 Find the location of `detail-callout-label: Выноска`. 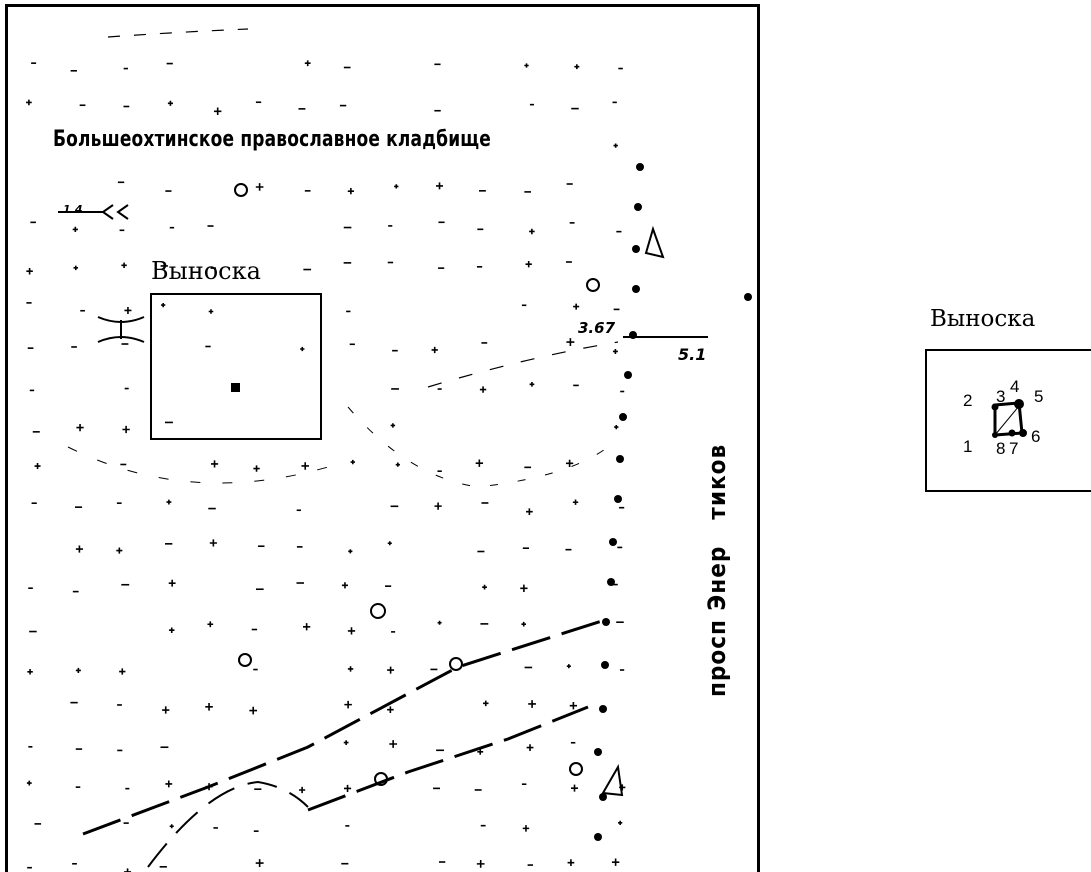

detail-callout-label: Выноска is located at coordinates (983, 319).